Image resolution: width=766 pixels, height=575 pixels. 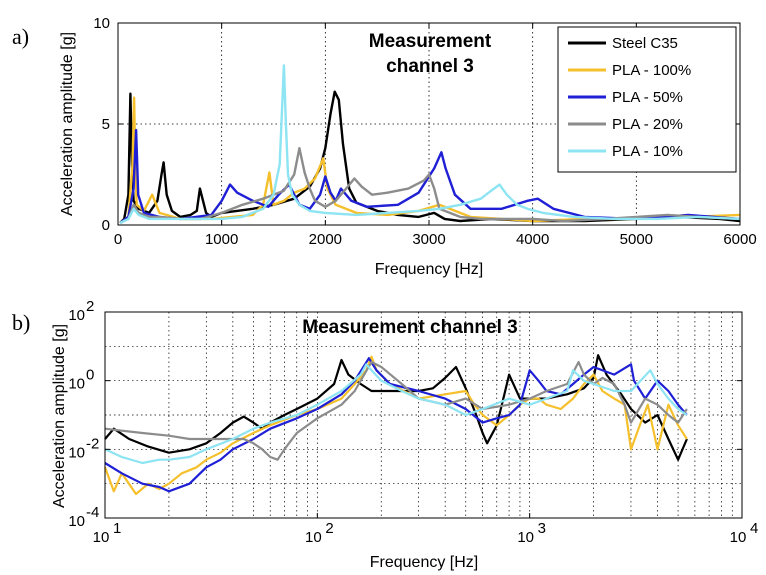 What do you see at coordinates (647, 151) in the screenshot?
I see `legend-entry-pla-10: PLA - 10%` at bounding box center [647, 151].